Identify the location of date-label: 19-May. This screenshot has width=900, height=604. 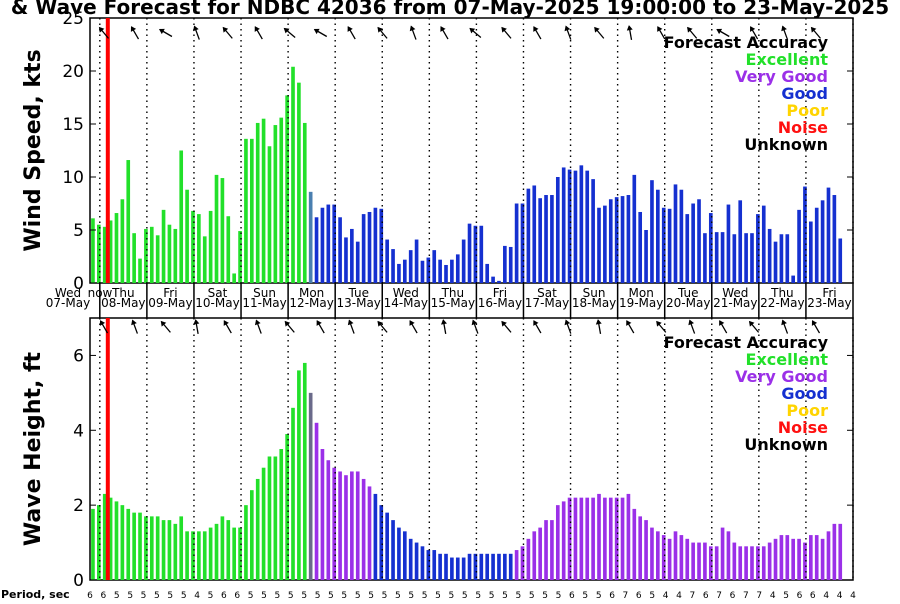
(641, 303).